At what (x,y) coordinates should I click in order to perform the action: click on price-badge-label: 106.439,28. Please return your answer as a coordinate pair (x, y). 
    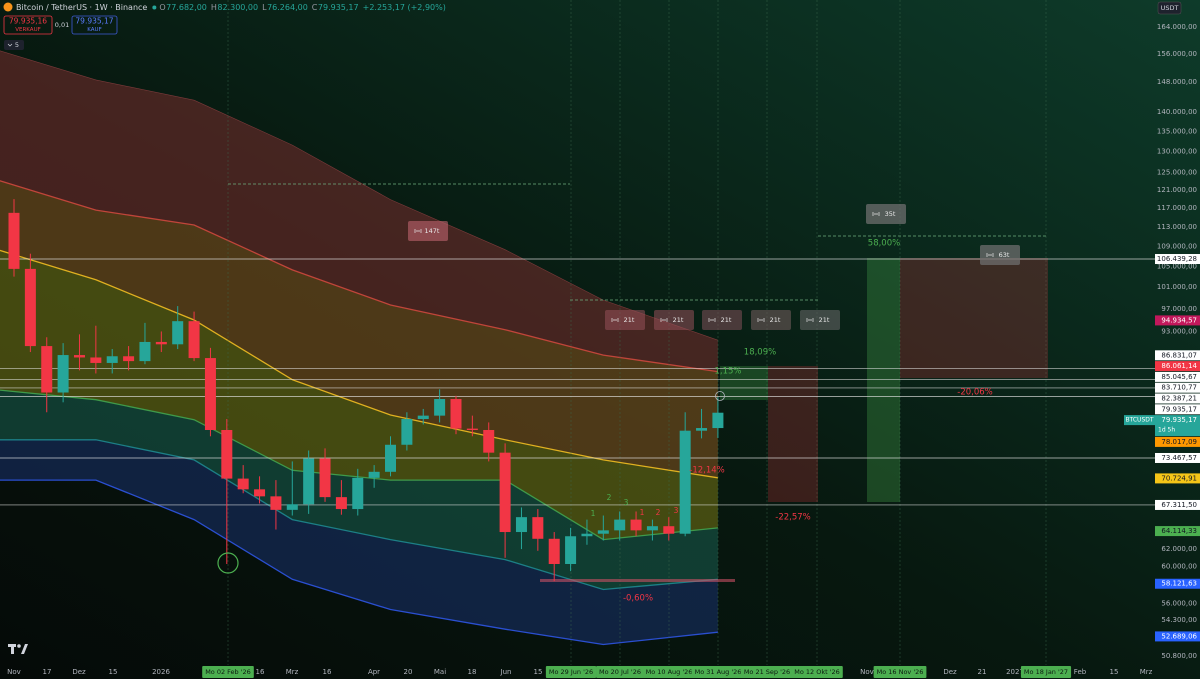
    Looking at the image, I should click on (1177, 259).